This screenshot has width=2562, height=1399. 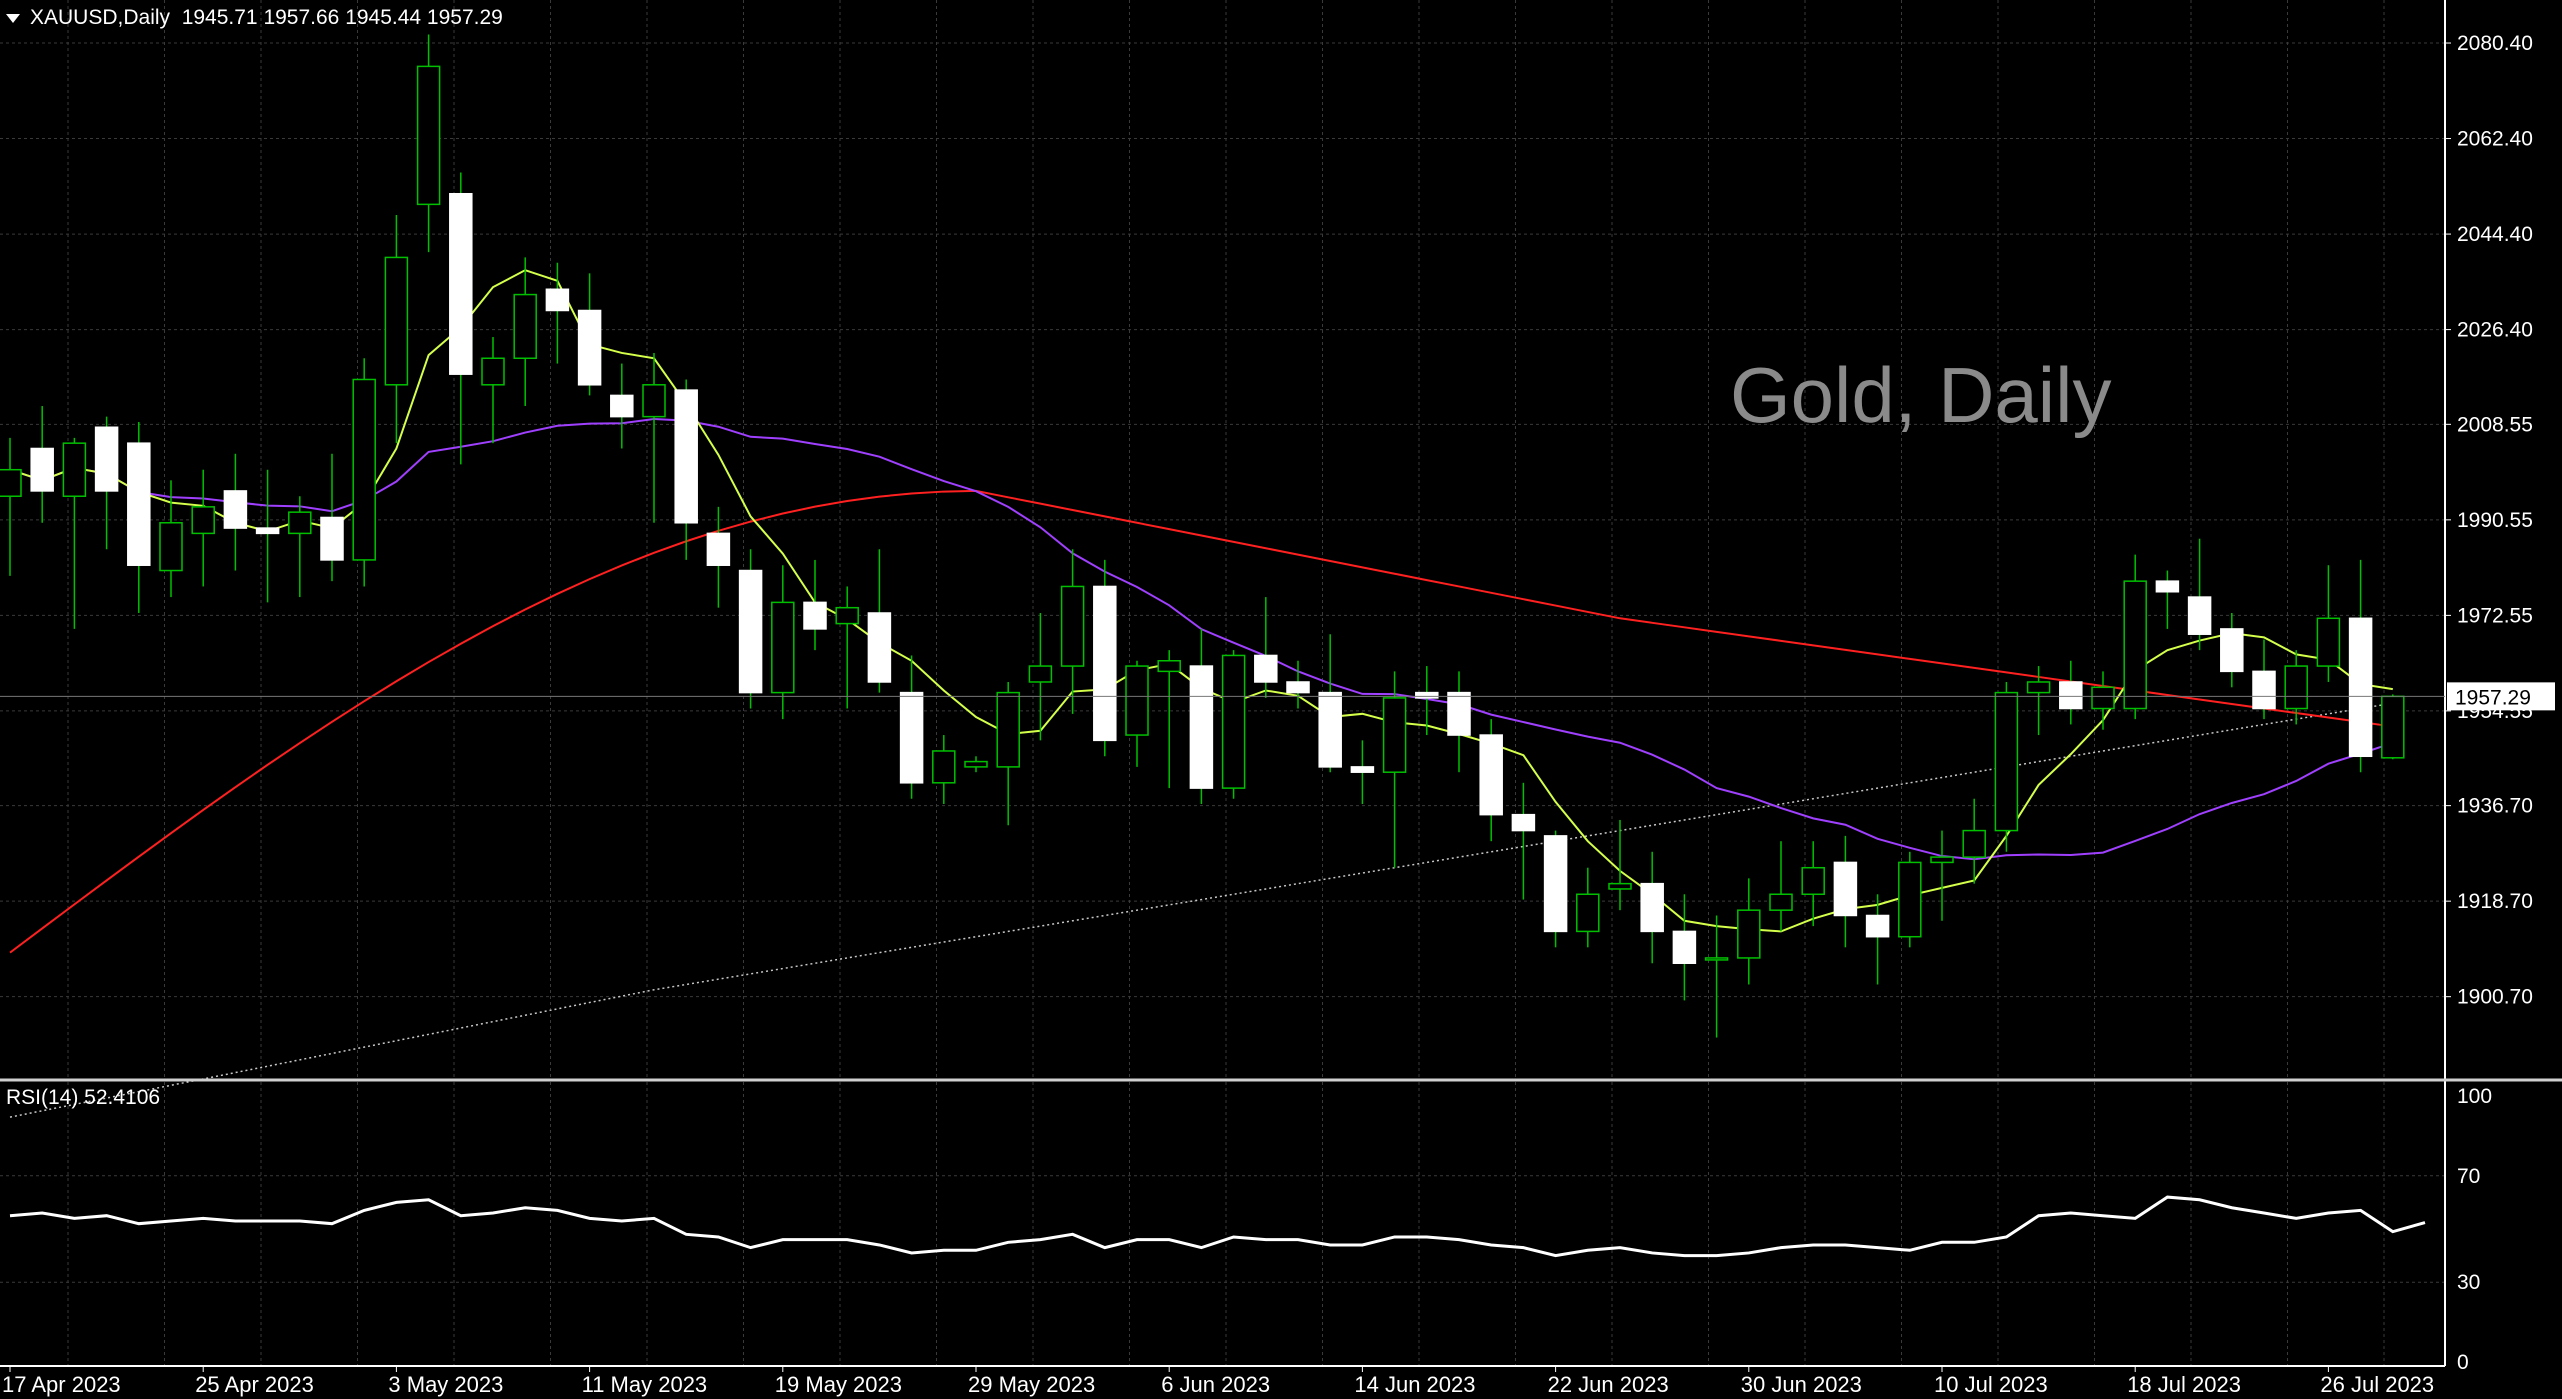 What do you see at coordinates (100, 17) in the screenshot?
I see `symbol-label: XAUUSD,Daily` at bounding box center [100, 17].